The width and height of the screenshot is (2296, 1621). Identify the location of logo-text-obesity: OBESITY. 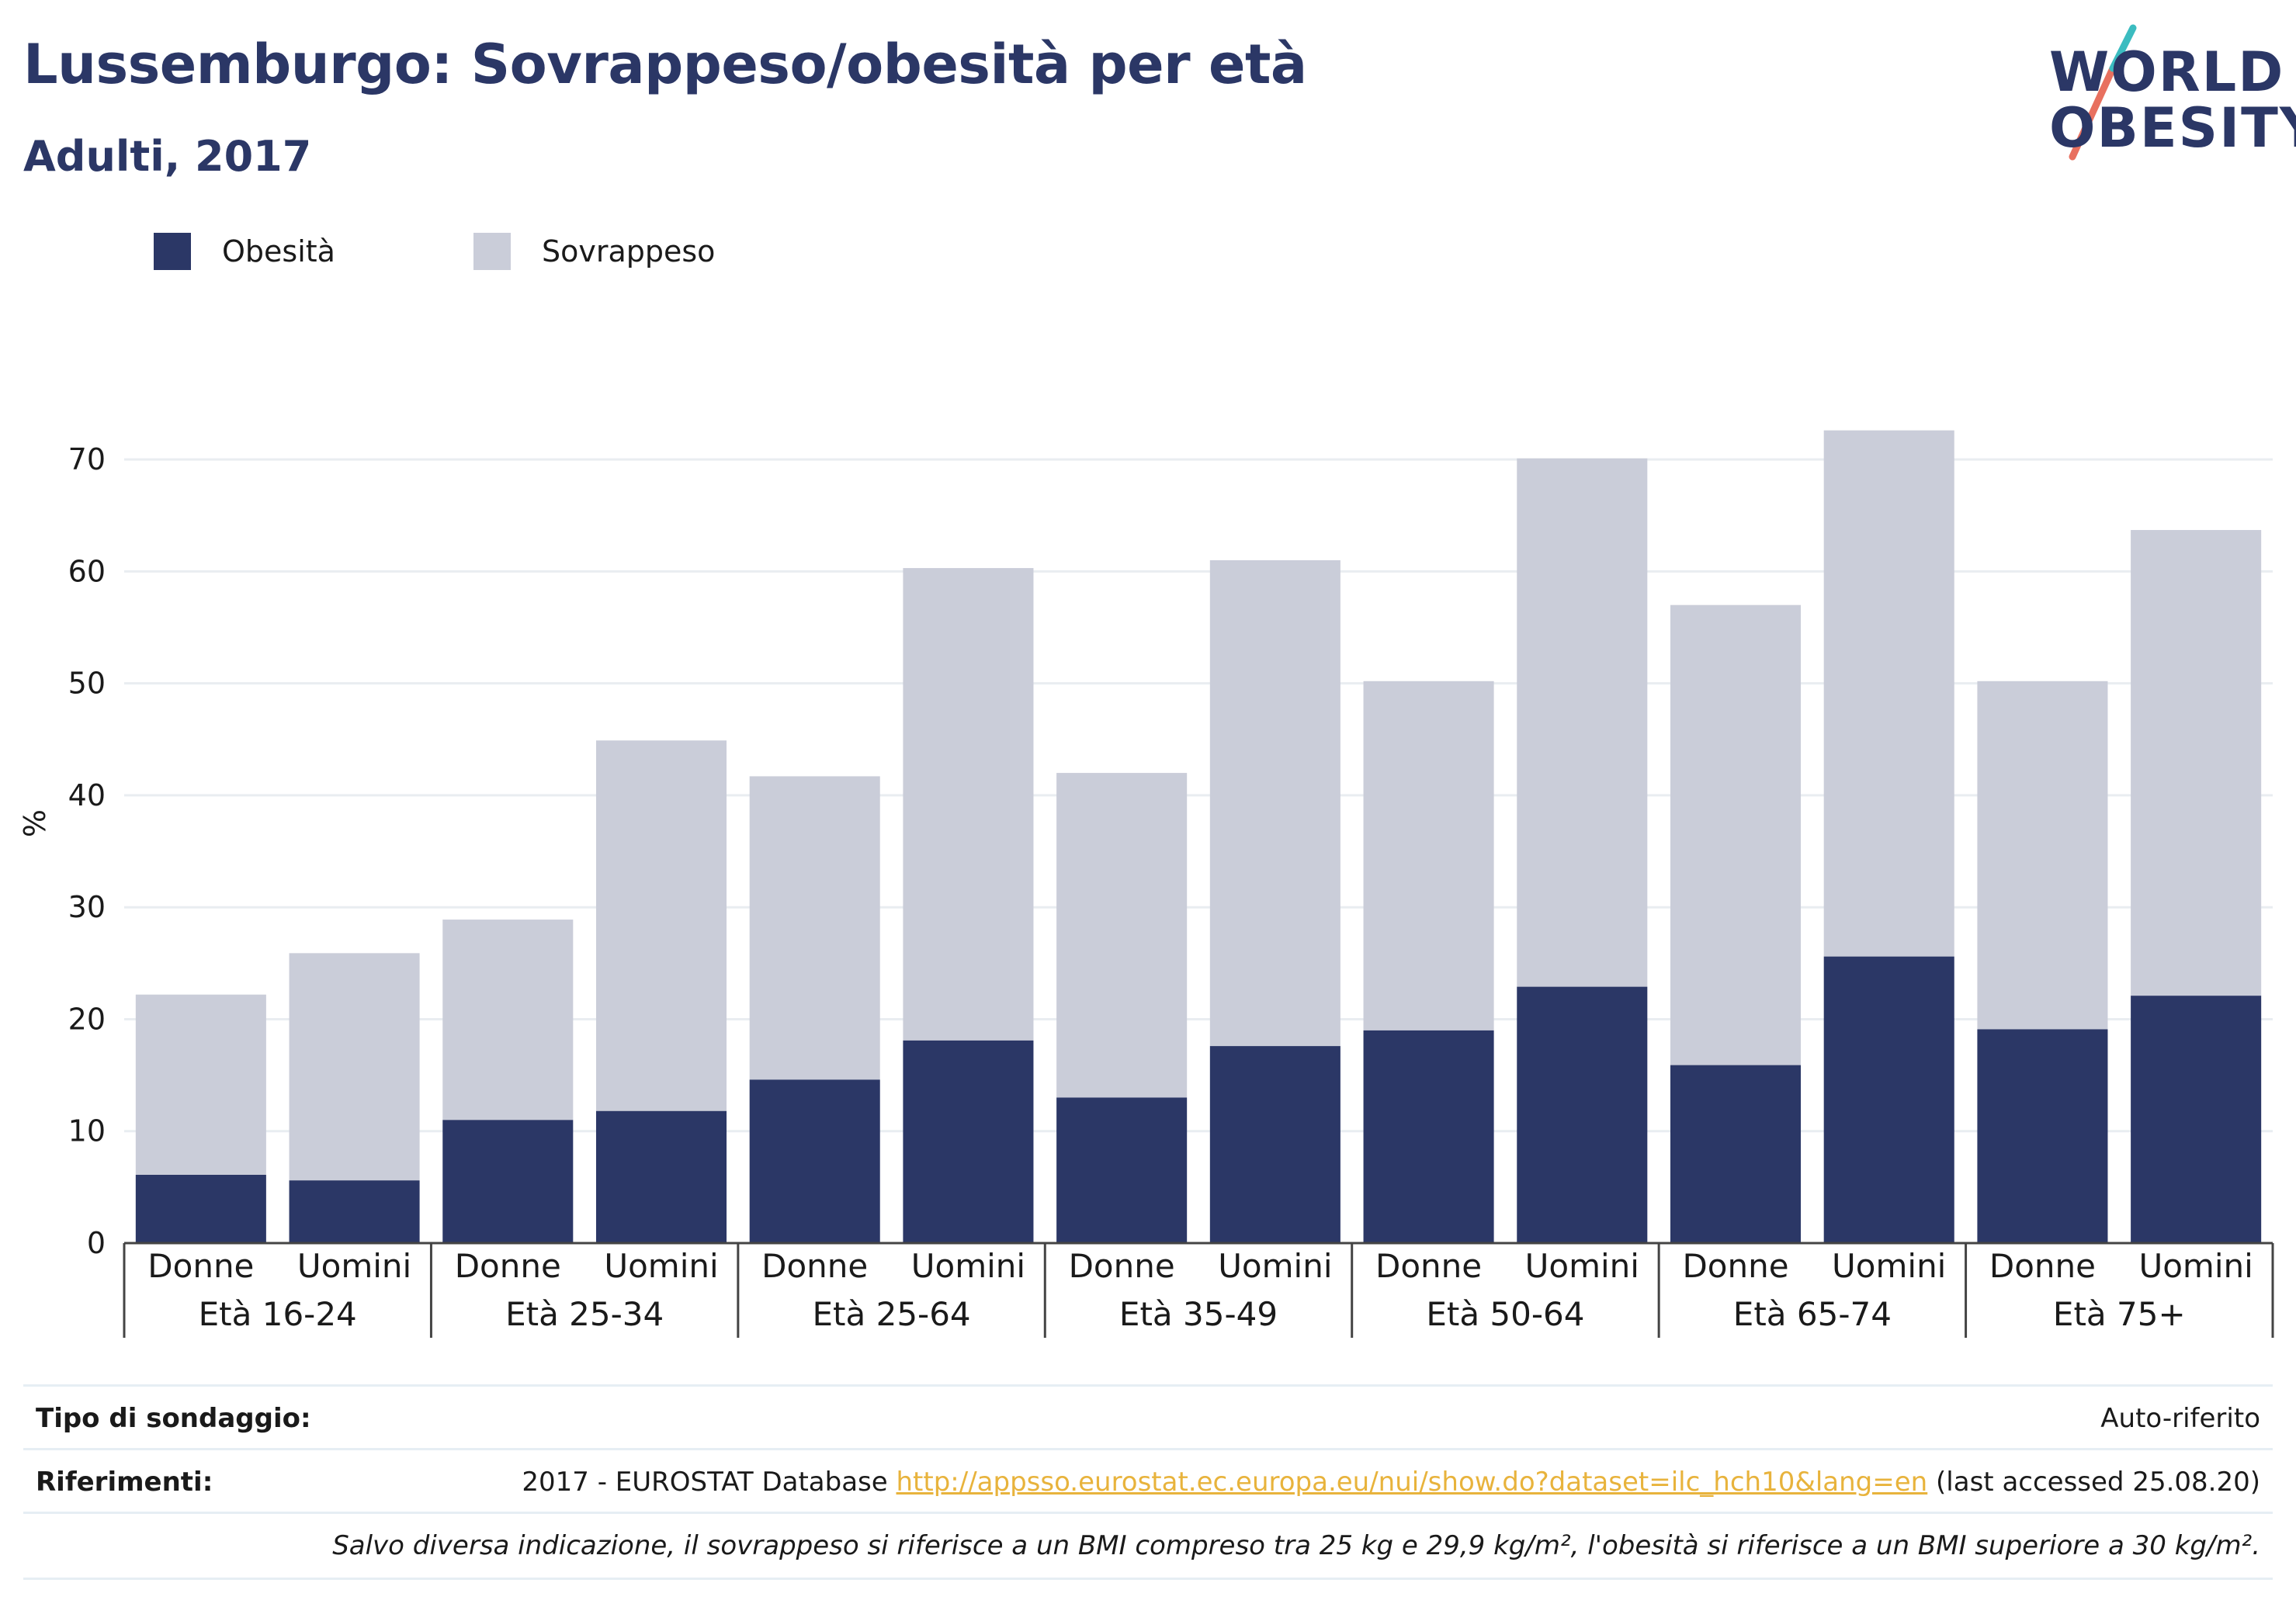
(2172, 128).